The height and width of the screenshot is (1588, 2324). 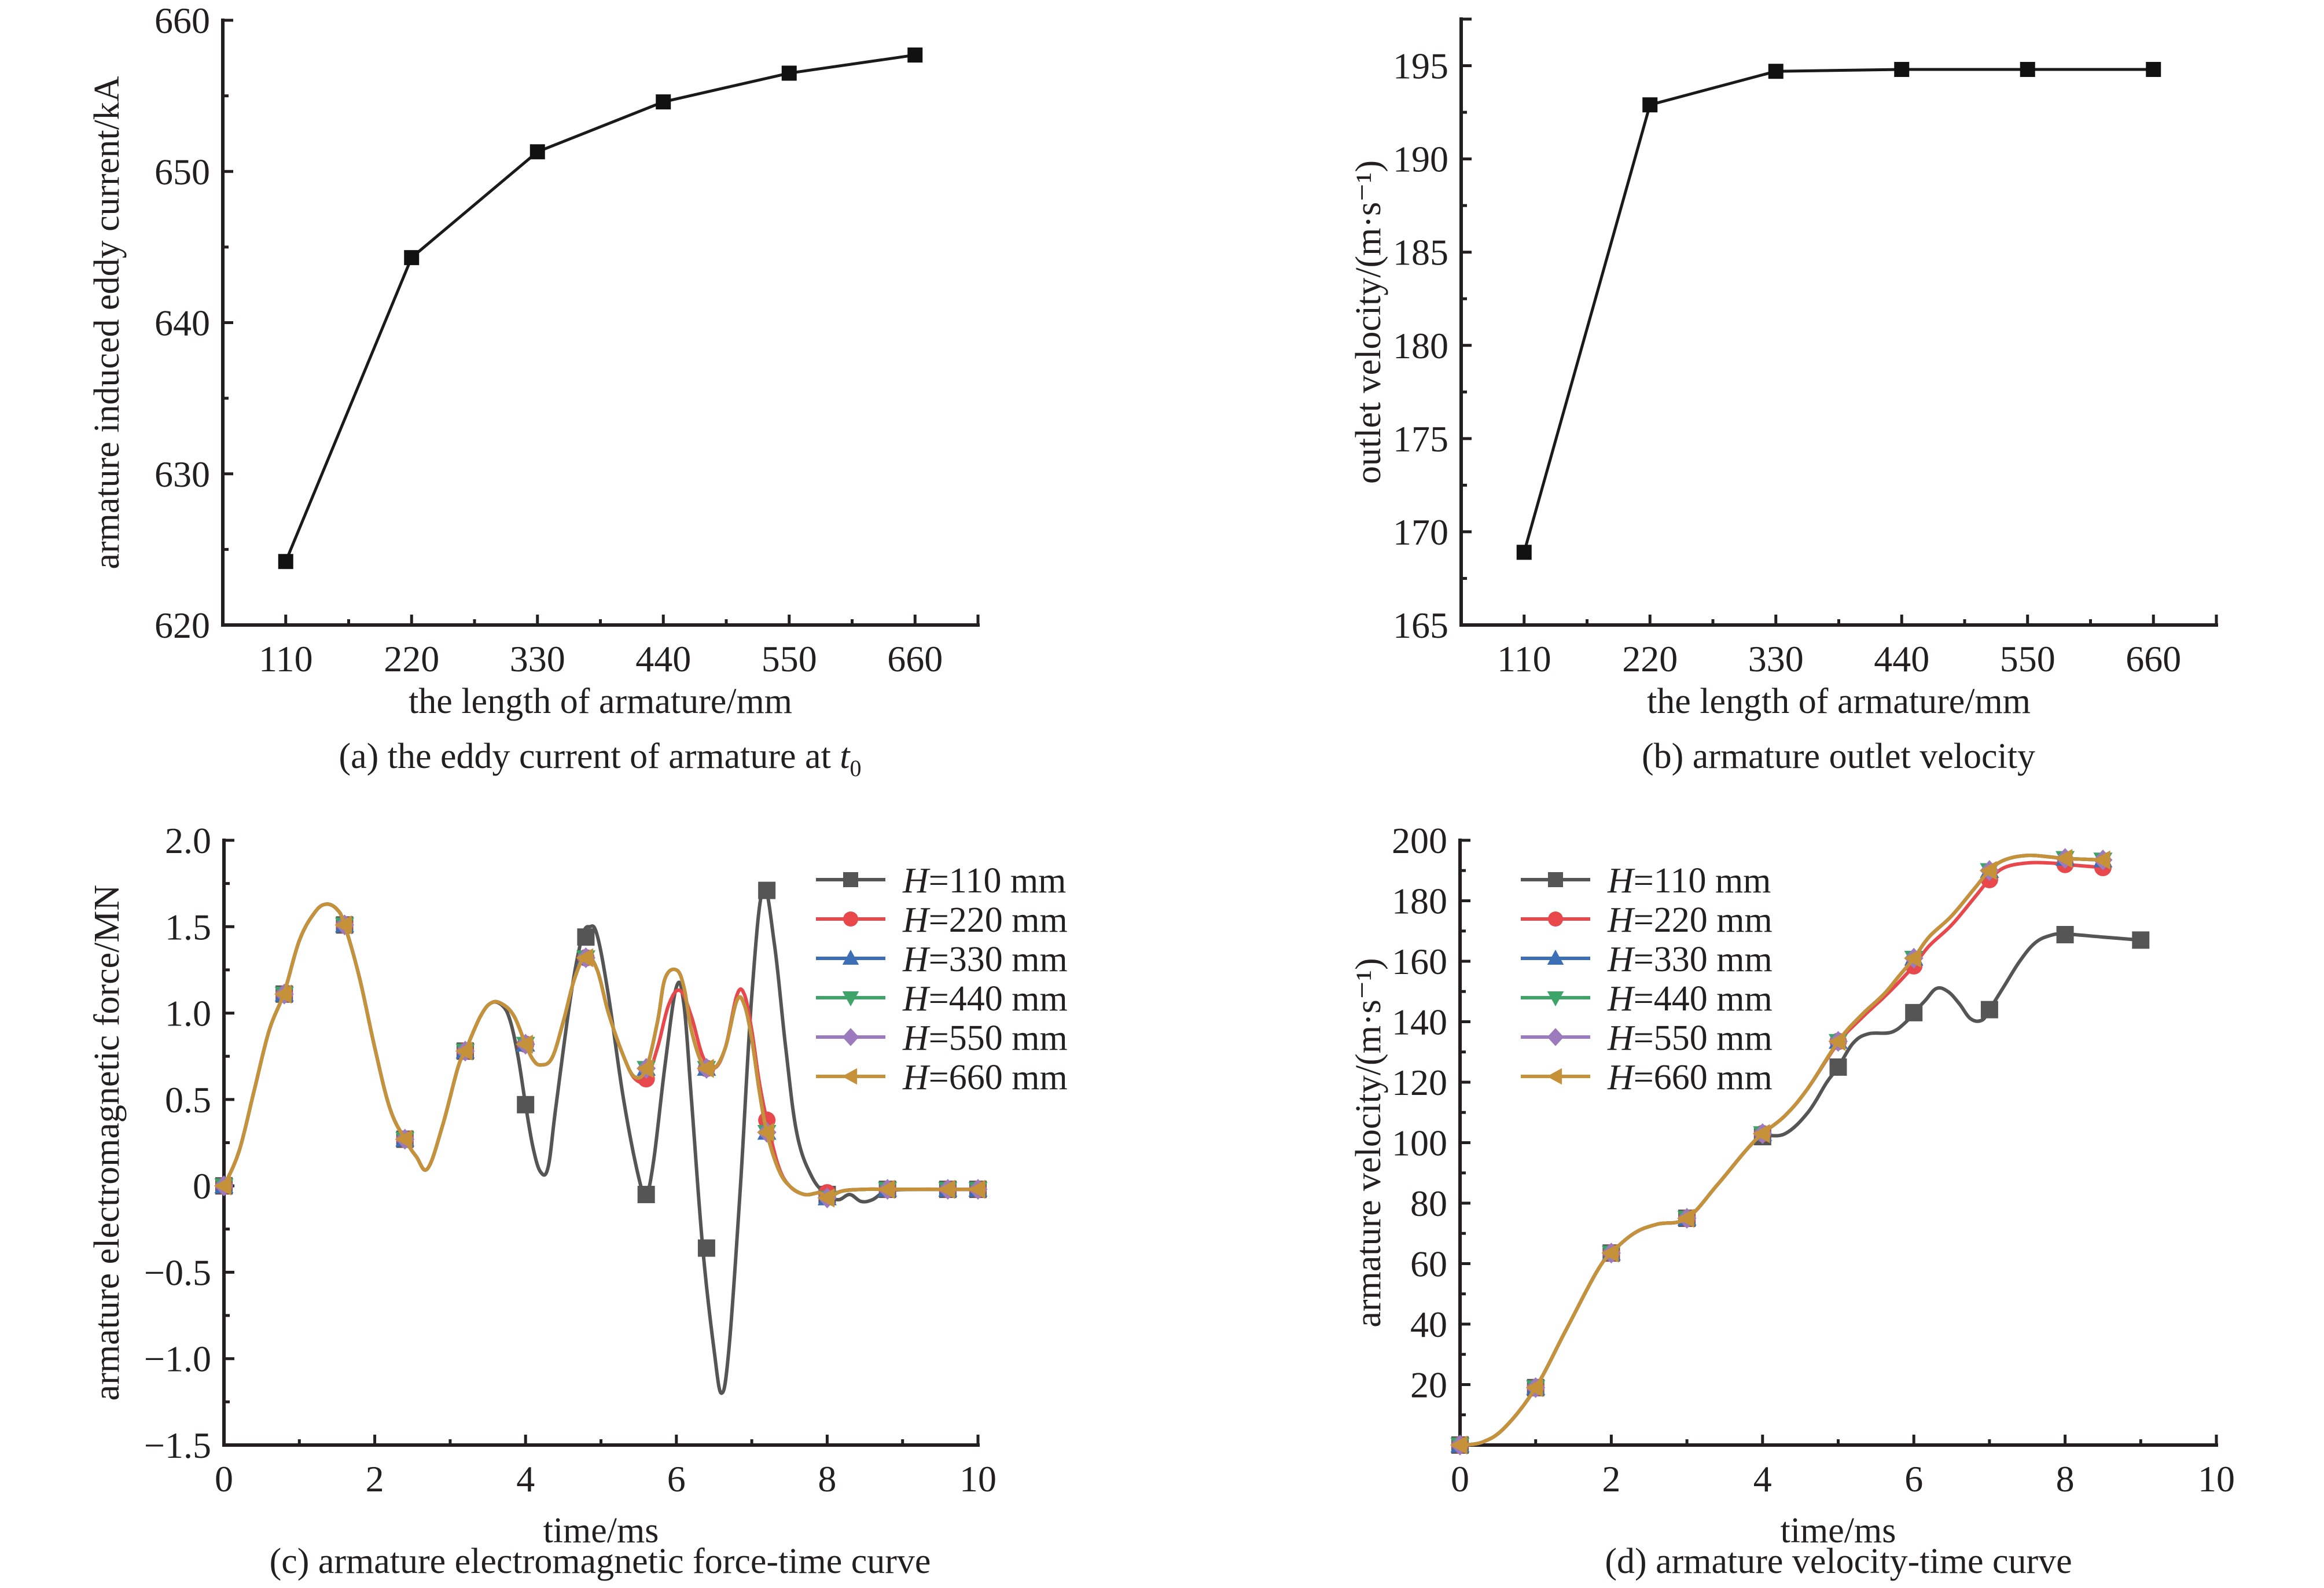 What do you see at coordinates (915, 658) in the screenshot?
I see `x-tick-label: 660` at bounding box center [915, 658].